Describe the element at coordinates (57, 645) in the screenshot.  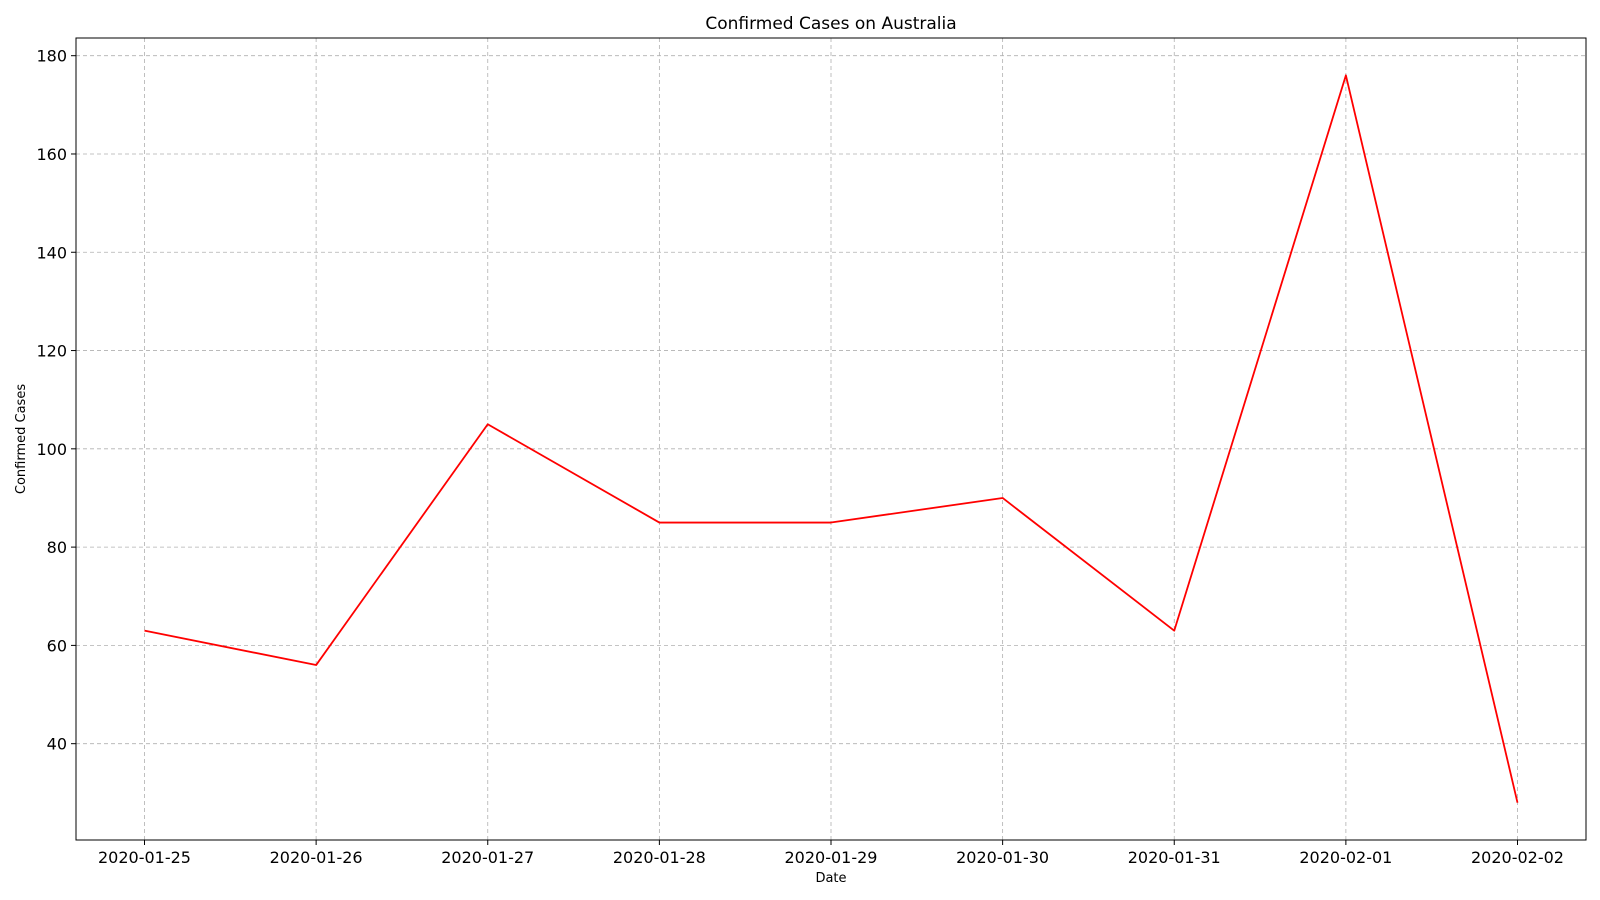
I see `y-tick-label: 60` at that location.